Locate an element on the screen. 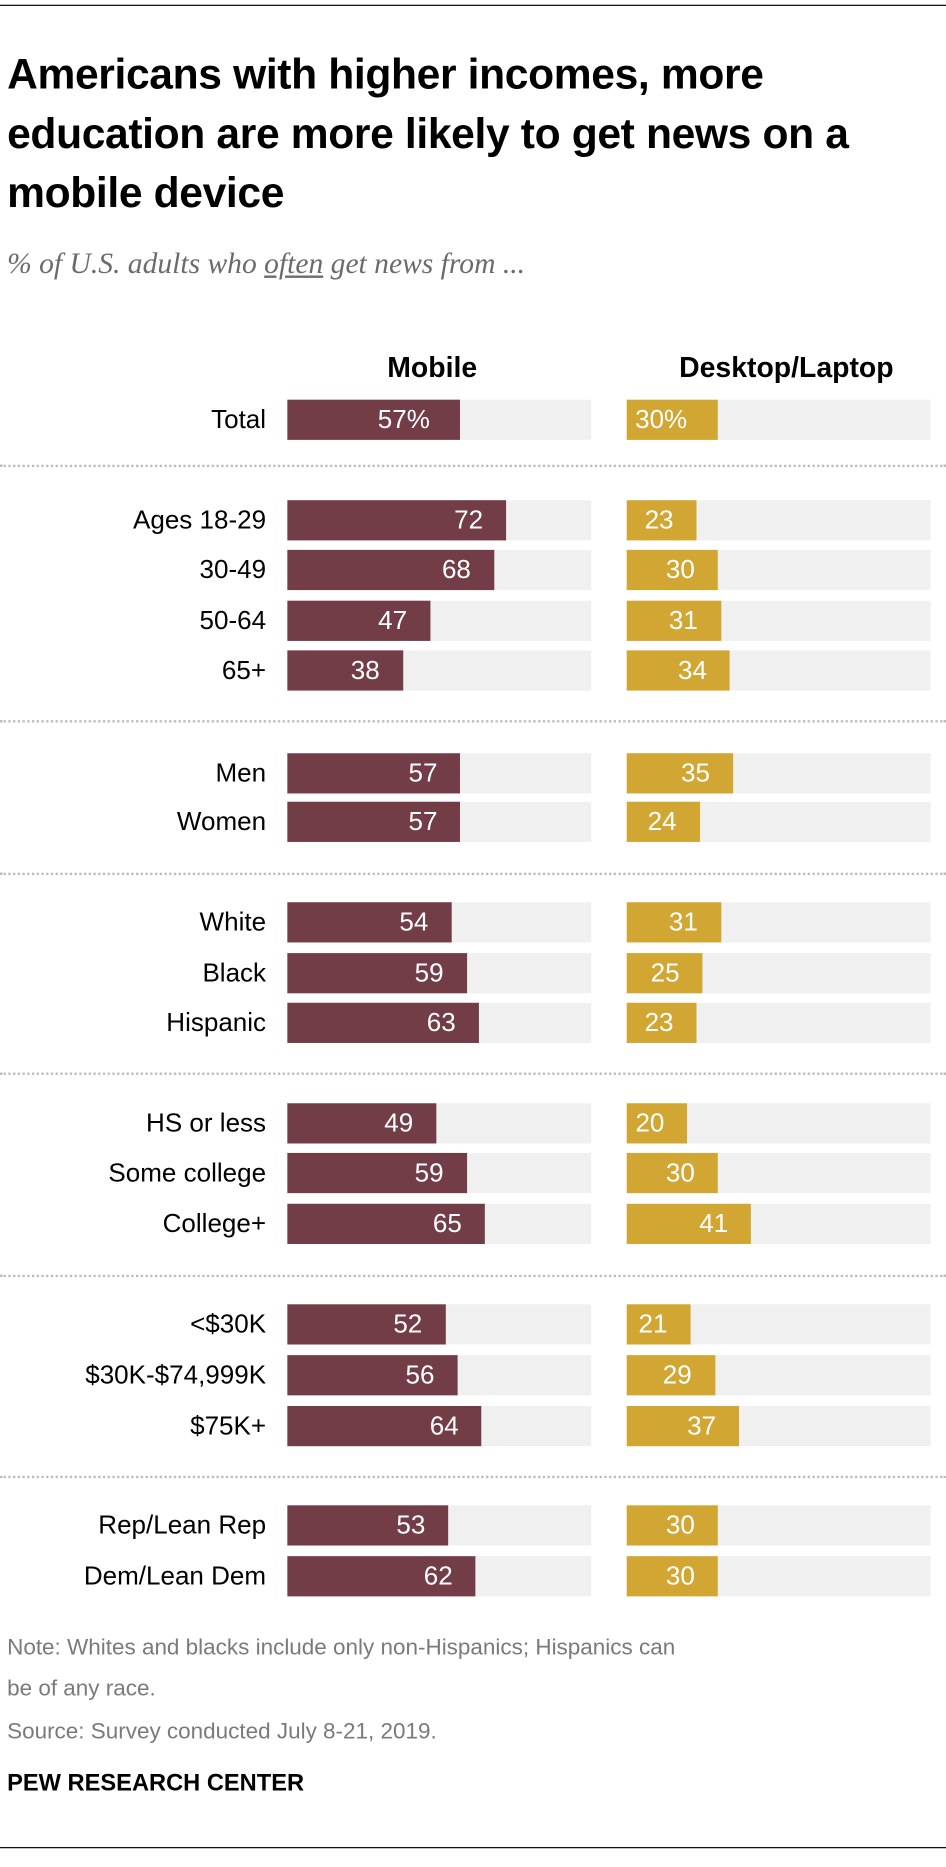 Image resolution: width=946 pixels, height=1867 pixels. mobile-track: 38 is located at coordinates (439, 670).